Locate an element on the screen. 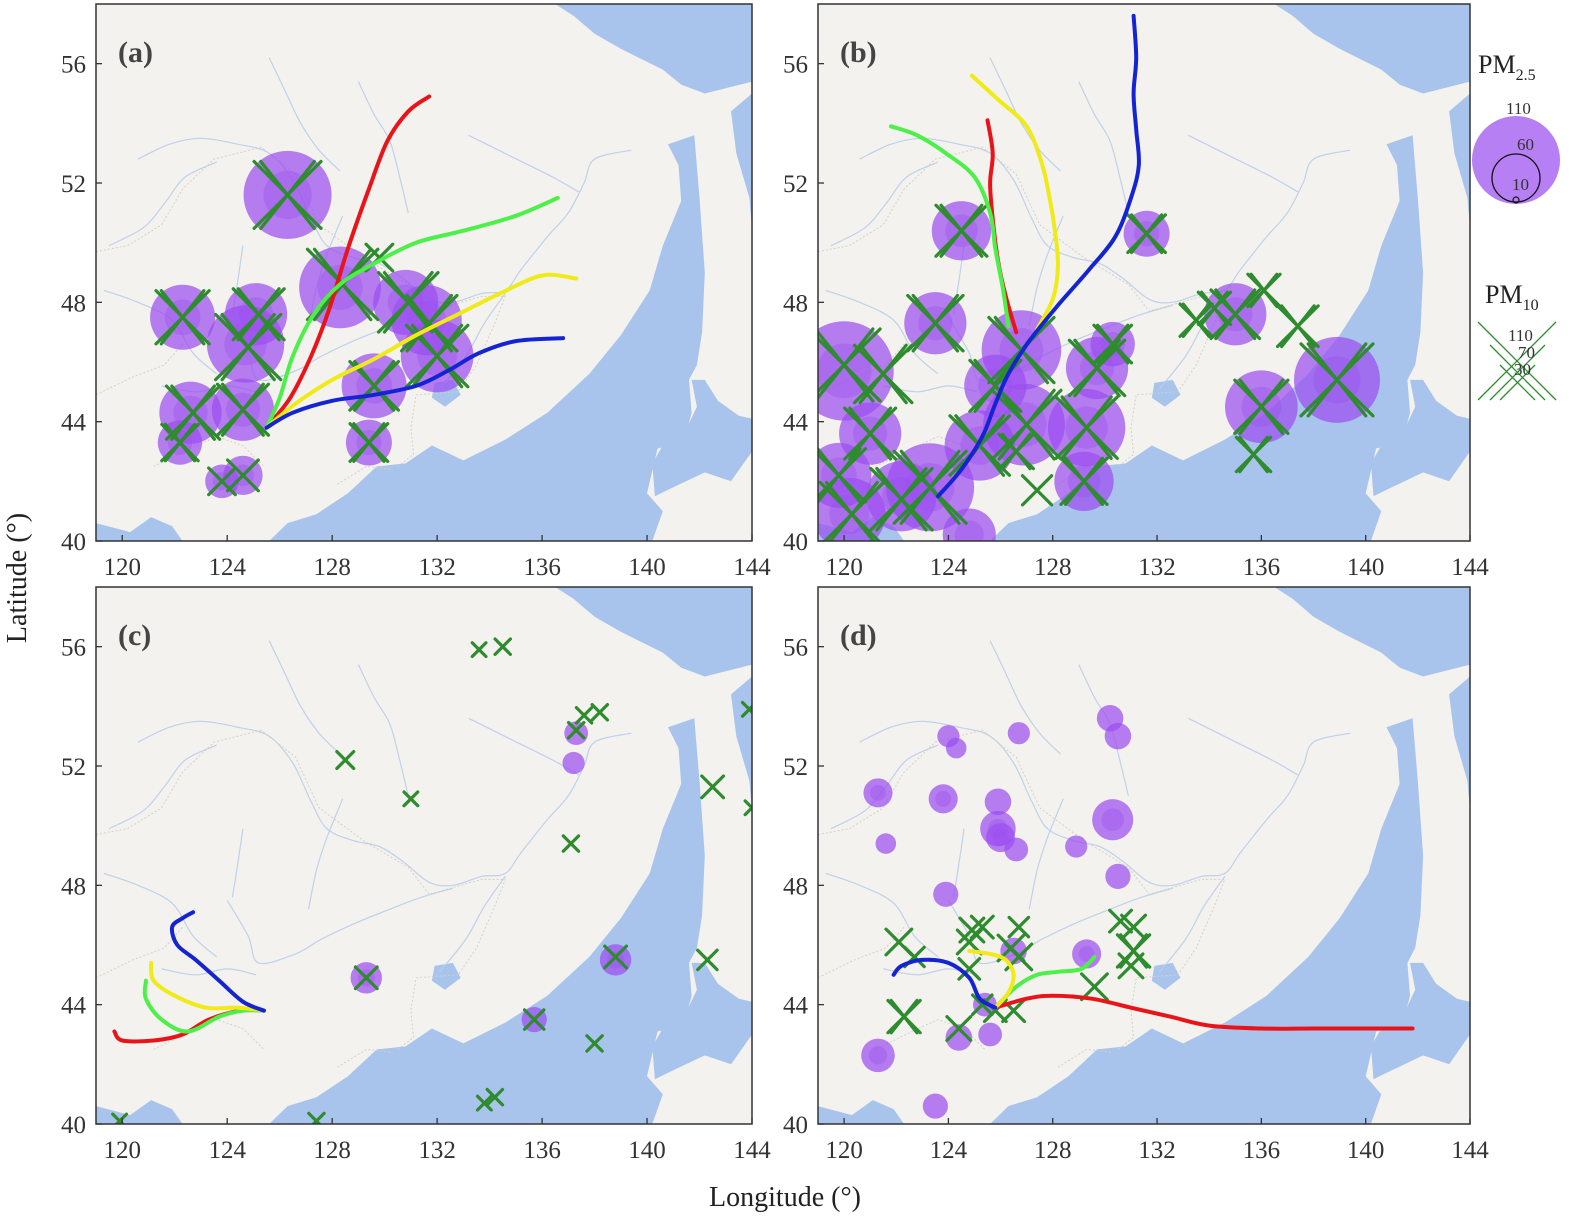 The image size is (1583, 1231). x-tick-label: 128 is located at coordinates (332, 567).